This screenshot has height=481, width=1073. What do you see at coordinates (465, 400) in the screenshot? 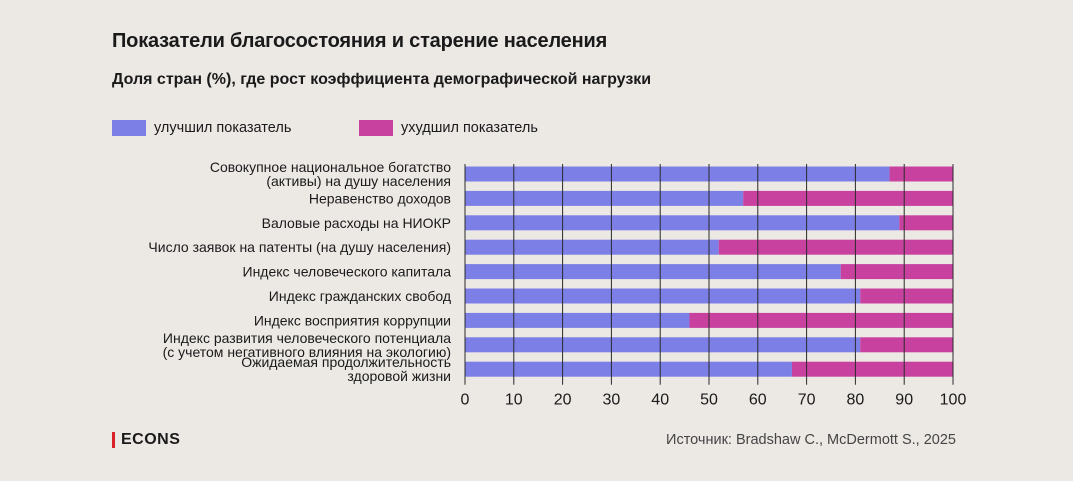
I see `x-tick-label: 0` at bounding box center [465, 400].